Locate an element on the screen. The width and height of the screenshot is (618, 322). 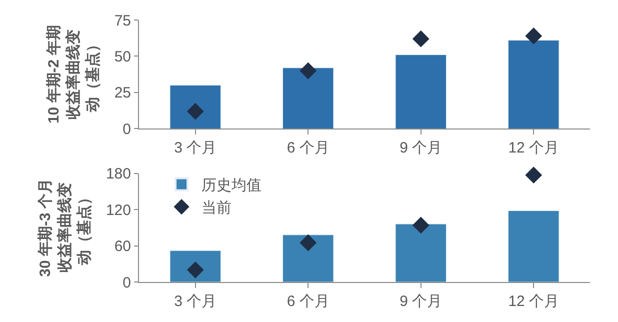
y-axis-title: 10 年期-2 年期收益率曲线变动（基点） is located at coordinates (74, 74).